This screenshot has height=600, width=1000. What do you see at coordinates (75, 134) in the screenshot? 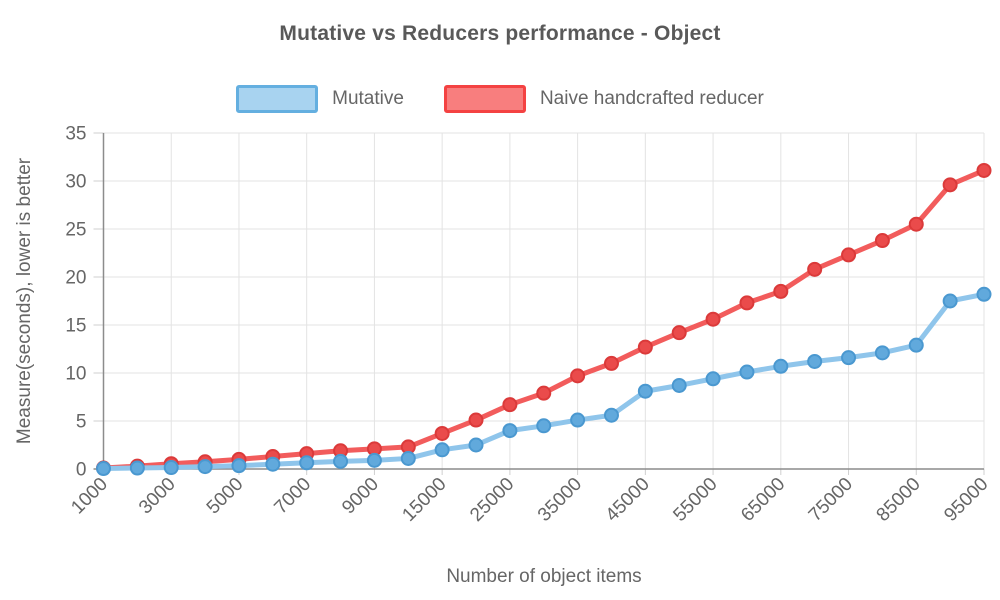
I see `svg-text: 35` at bounding box center [75, 134].